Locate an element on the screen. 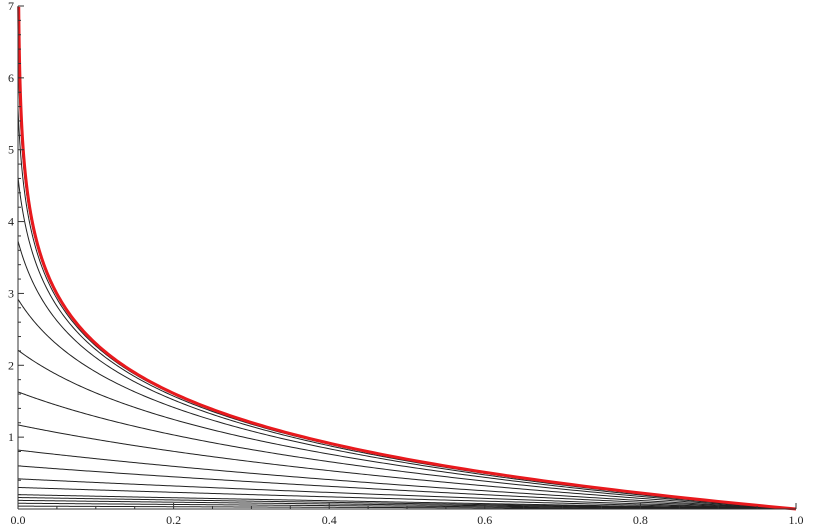 This screenshot has height=527, width=814. x-tick-label: 0.2 is located at coordinates (173, 520).